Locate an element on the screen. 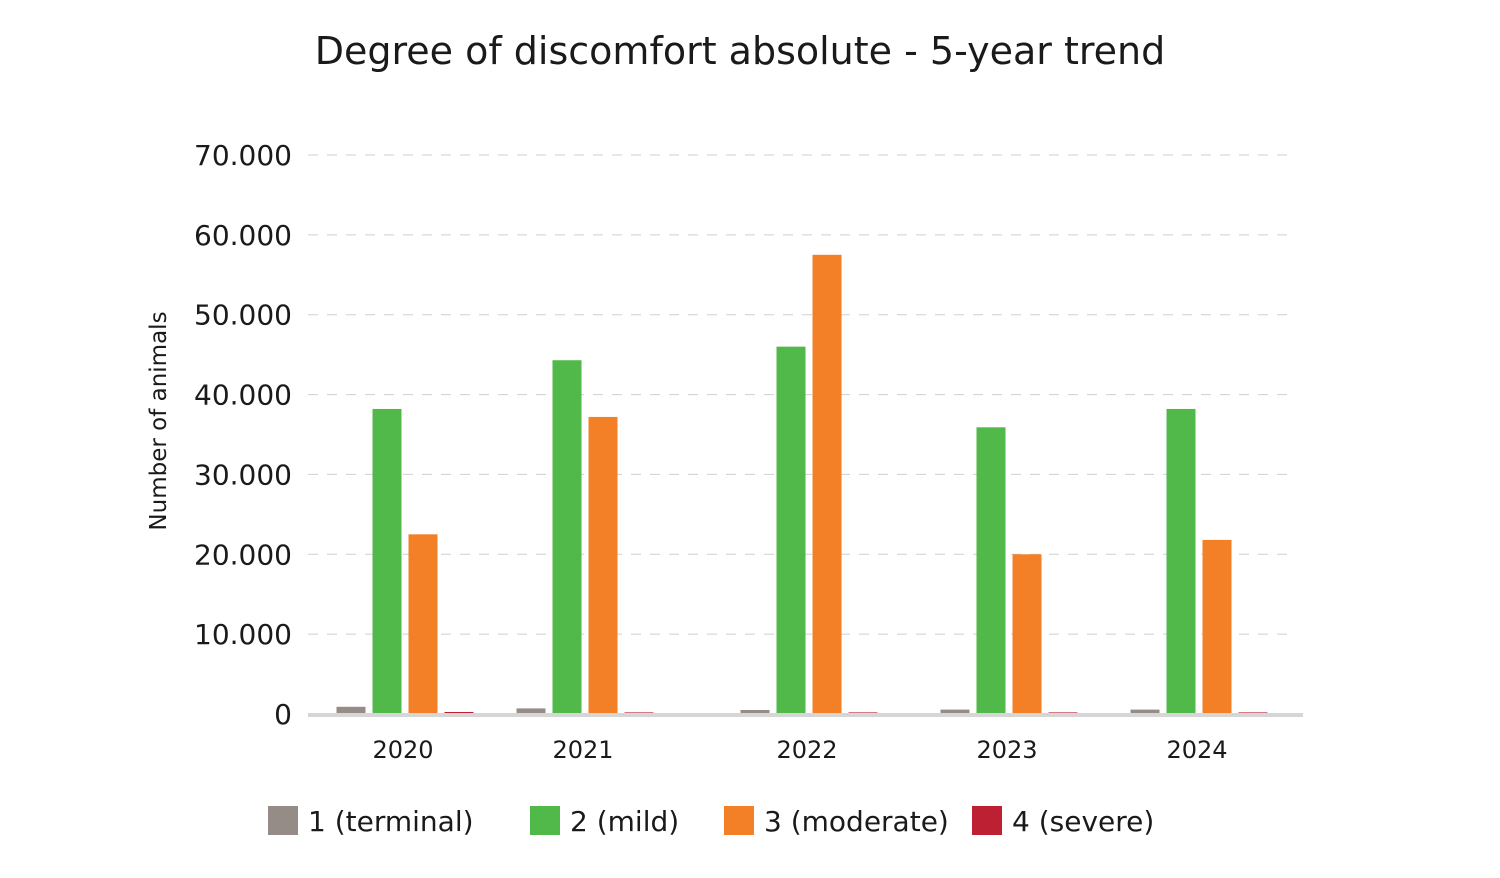 The width and height of the screenshot is (1500, 878). legend-label: 3 (moderate) is located at coordinates (856, 821).